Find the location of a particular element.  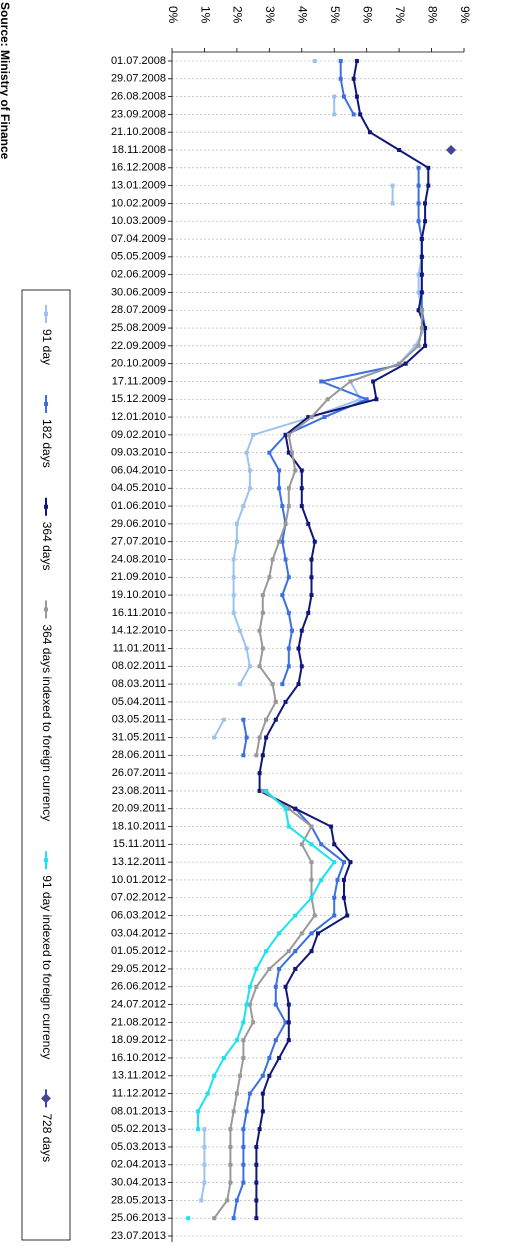

value-tick-label: 5% is located at coordinates (335, 15).